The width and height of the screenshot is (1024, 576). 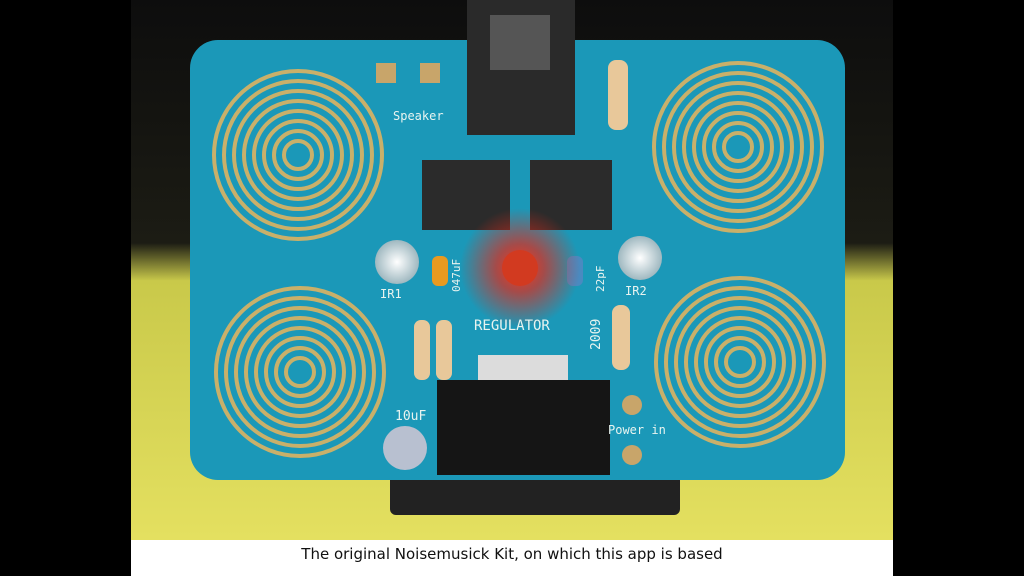 What do you see at coordinates (410, 416) in the screenshot?
I see `silkscreen: 10uF` at bounding box center [410, 416].